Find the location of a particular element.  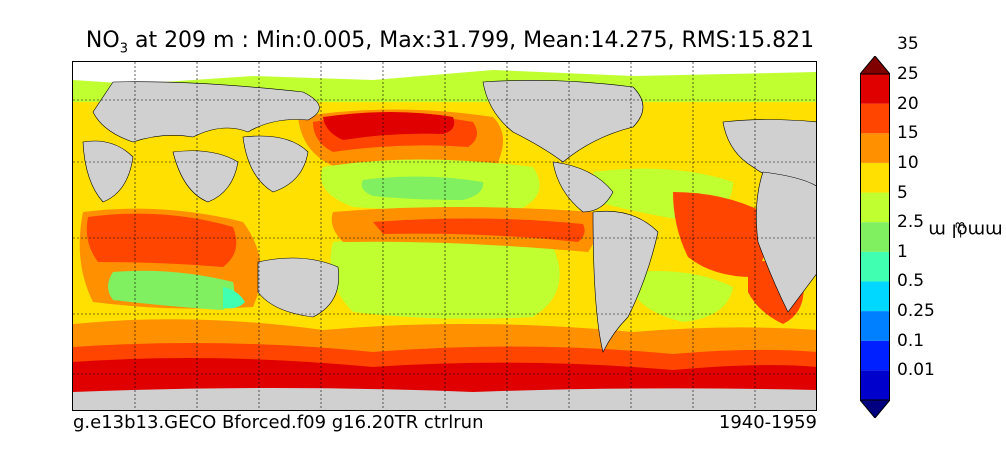

colorbar is located at coordinates (875, 237).